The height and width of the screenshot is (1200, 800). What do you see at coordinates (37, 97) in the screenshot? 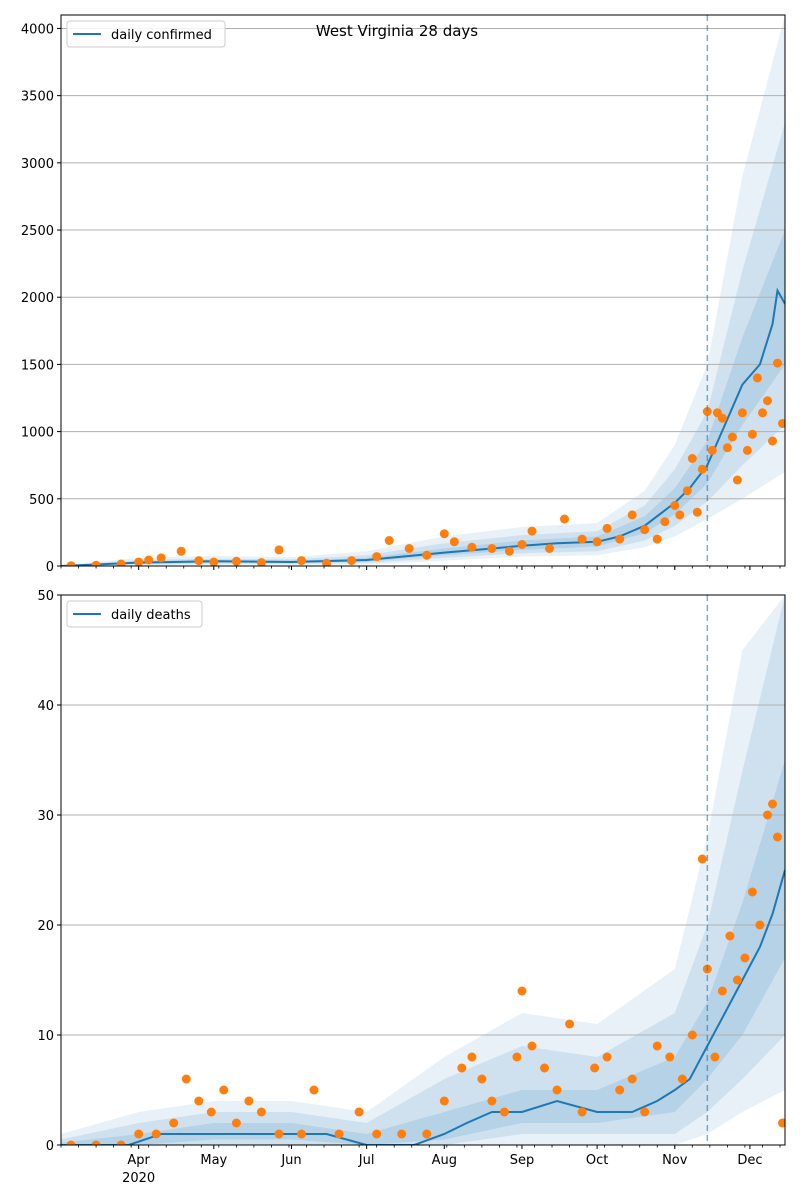
I see `confirmed-ytick-label: 3500` at bounding box center [37, 97].